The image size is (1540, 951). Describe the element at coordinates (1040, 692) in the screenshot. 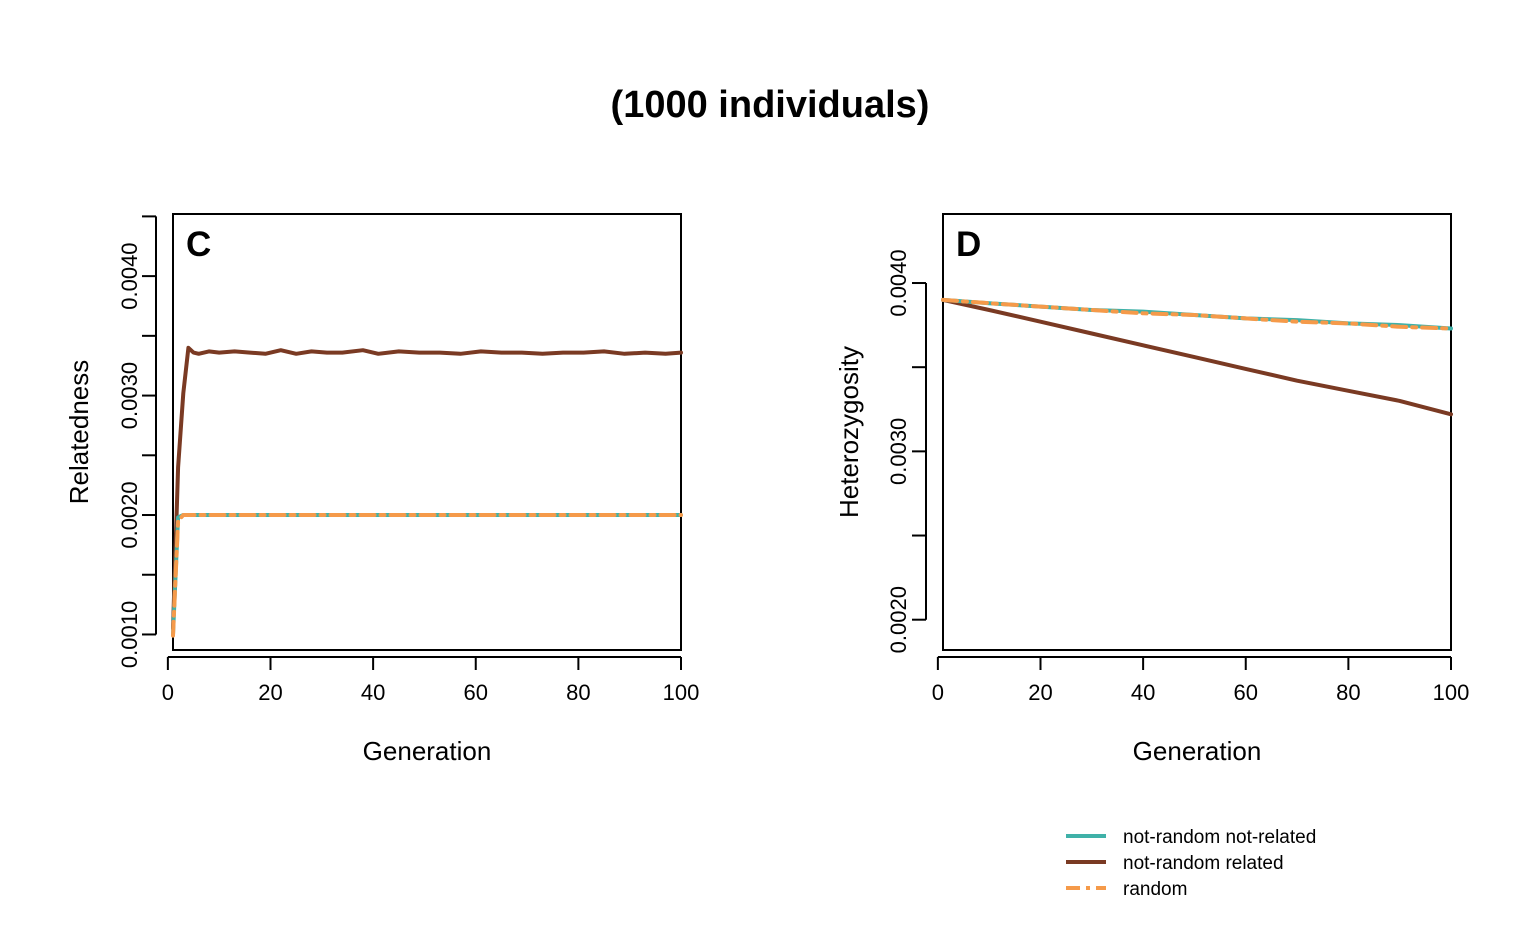

I see `panel-d-x-tick-label: 20` at that location.